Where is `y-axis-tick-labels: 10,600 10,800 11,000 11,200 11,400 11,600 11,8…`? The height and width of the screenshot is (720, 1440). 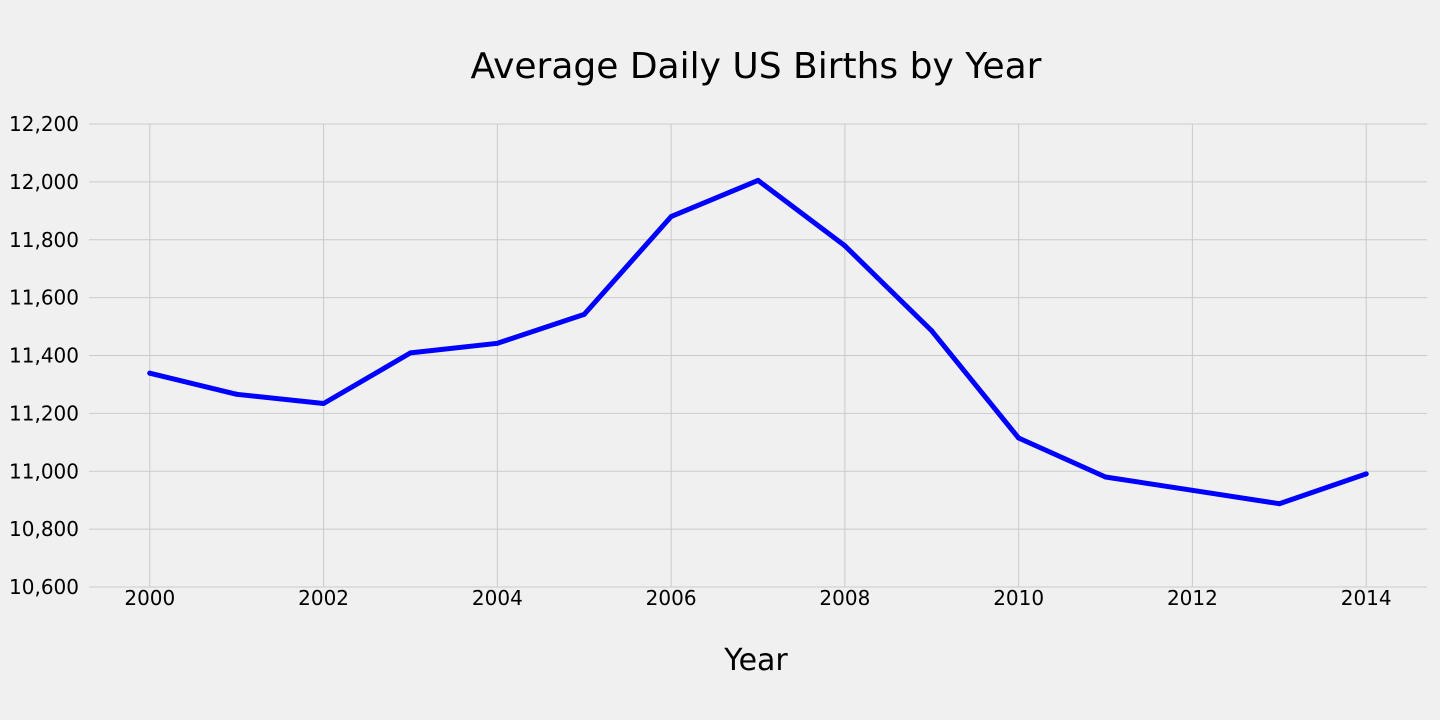
y-axis-tick-labels: 10,600 10,800 11,000 11,200 11,400 11,600 11,8… is located at coordinates (44, 355).